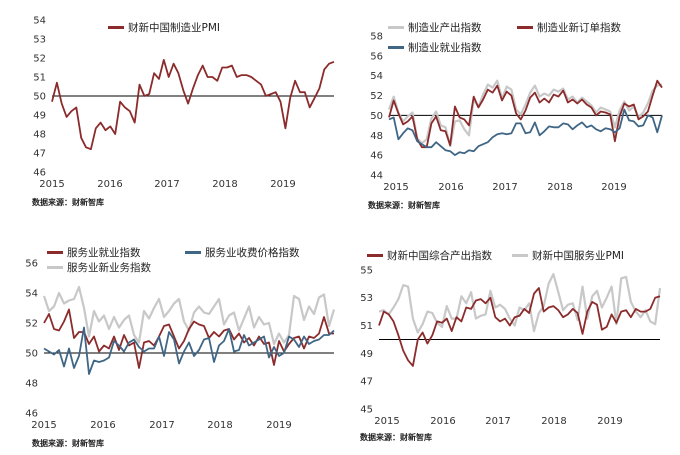 Image resolution: width=680 pixels, height=455 pixels. Describe the element at coordinates (386, 421) in the screenshot. I see `chart-4-x-tick: 2015` at that location.